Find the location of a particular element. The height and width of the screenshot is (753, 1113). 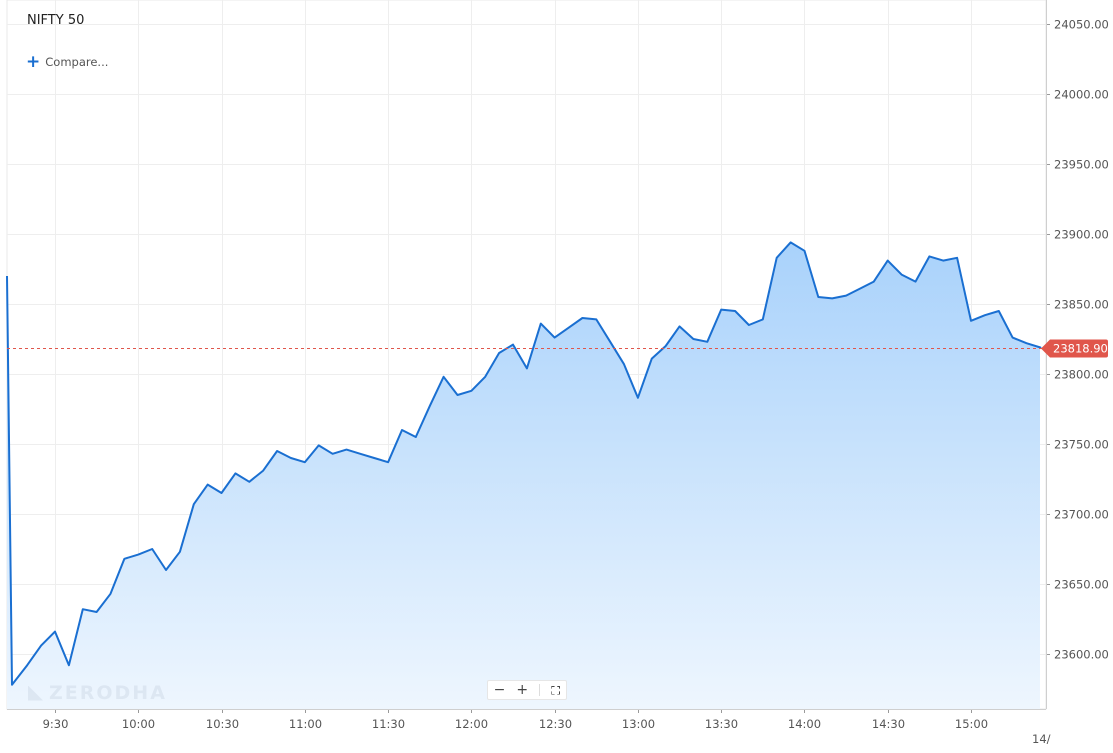

plus-icon: + is located at coordinates (33, 62).